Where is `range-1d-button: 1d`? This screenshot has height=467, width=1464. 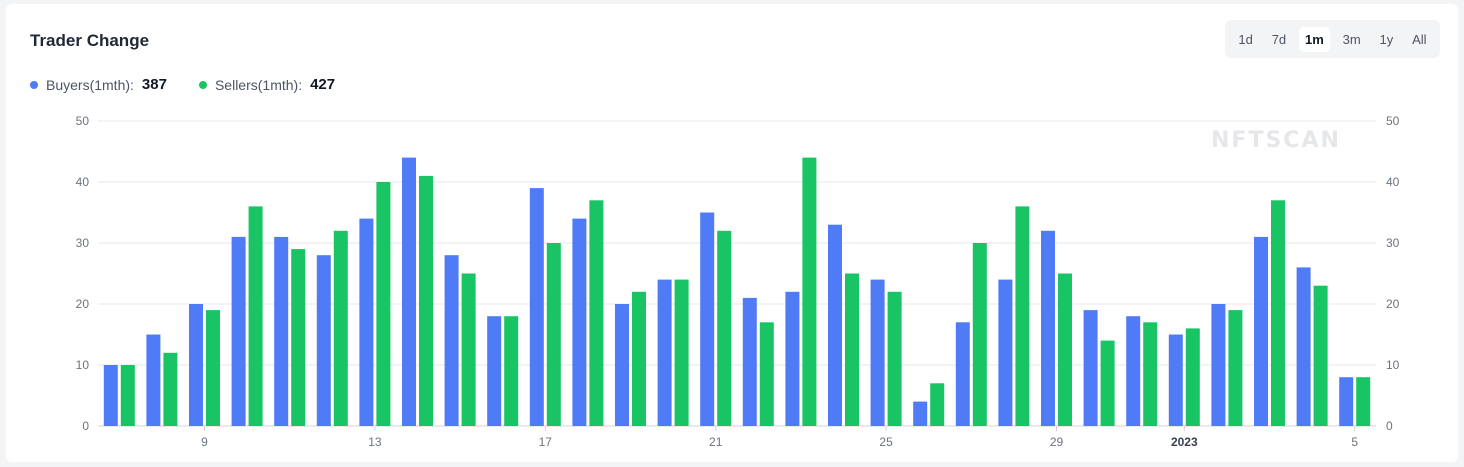
range-1d-button: 1d is located at coordinates (1245, 39).